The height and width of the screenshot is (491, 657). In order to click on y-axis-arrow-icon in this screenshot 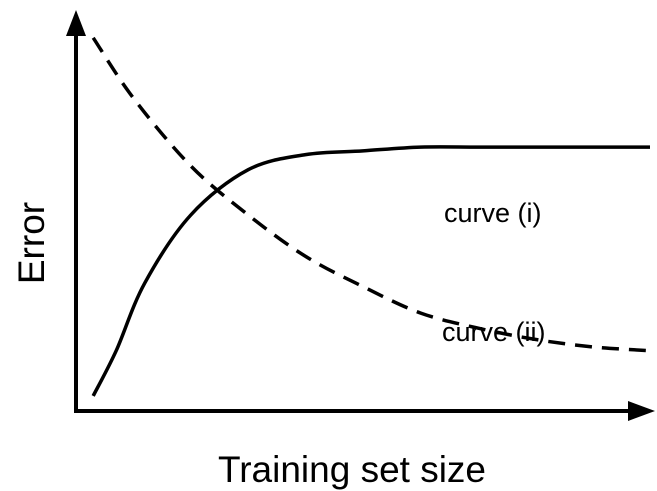, I will do `click(76, 23)`.